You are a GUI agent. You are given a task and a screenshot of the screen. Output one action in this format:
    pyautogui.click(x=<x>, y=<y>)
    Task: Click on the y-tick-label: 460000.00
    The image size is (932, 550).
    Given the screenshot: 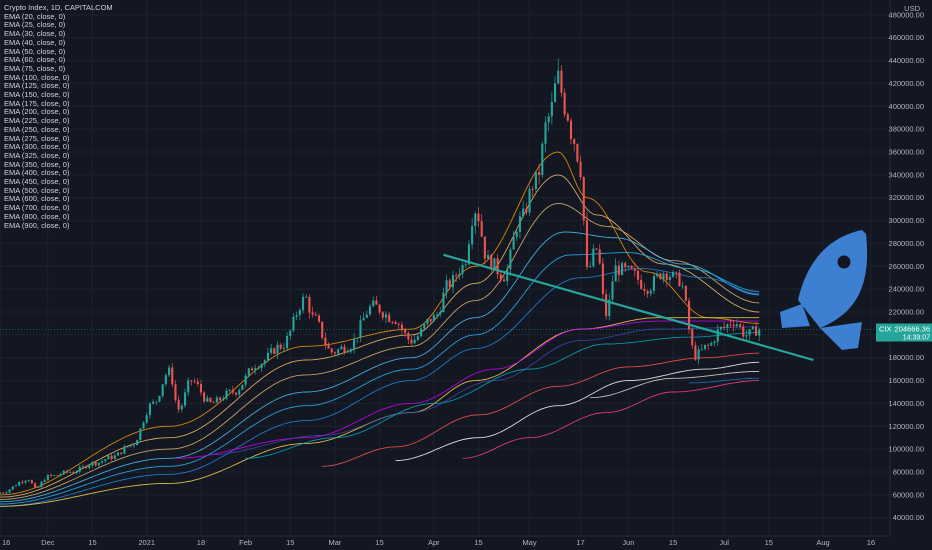 What is the action you would take?
    pyautogui.click(x=906, y=37)
    